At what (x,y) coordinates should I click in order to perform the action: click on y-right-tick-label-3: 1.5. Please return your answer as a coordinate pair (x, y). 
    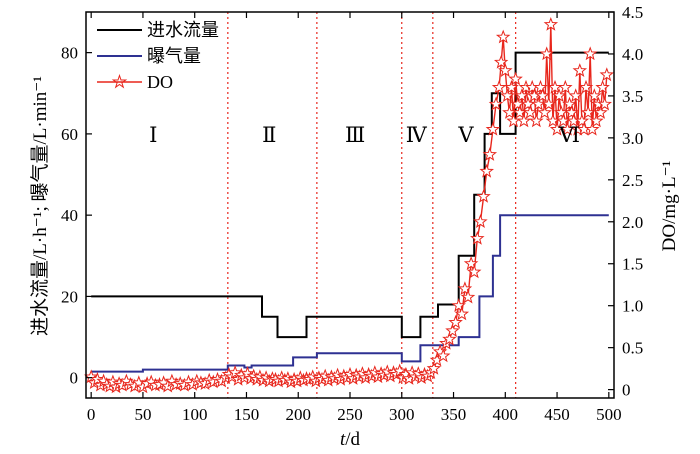
    Looking at the image, I should click on (632, 264).